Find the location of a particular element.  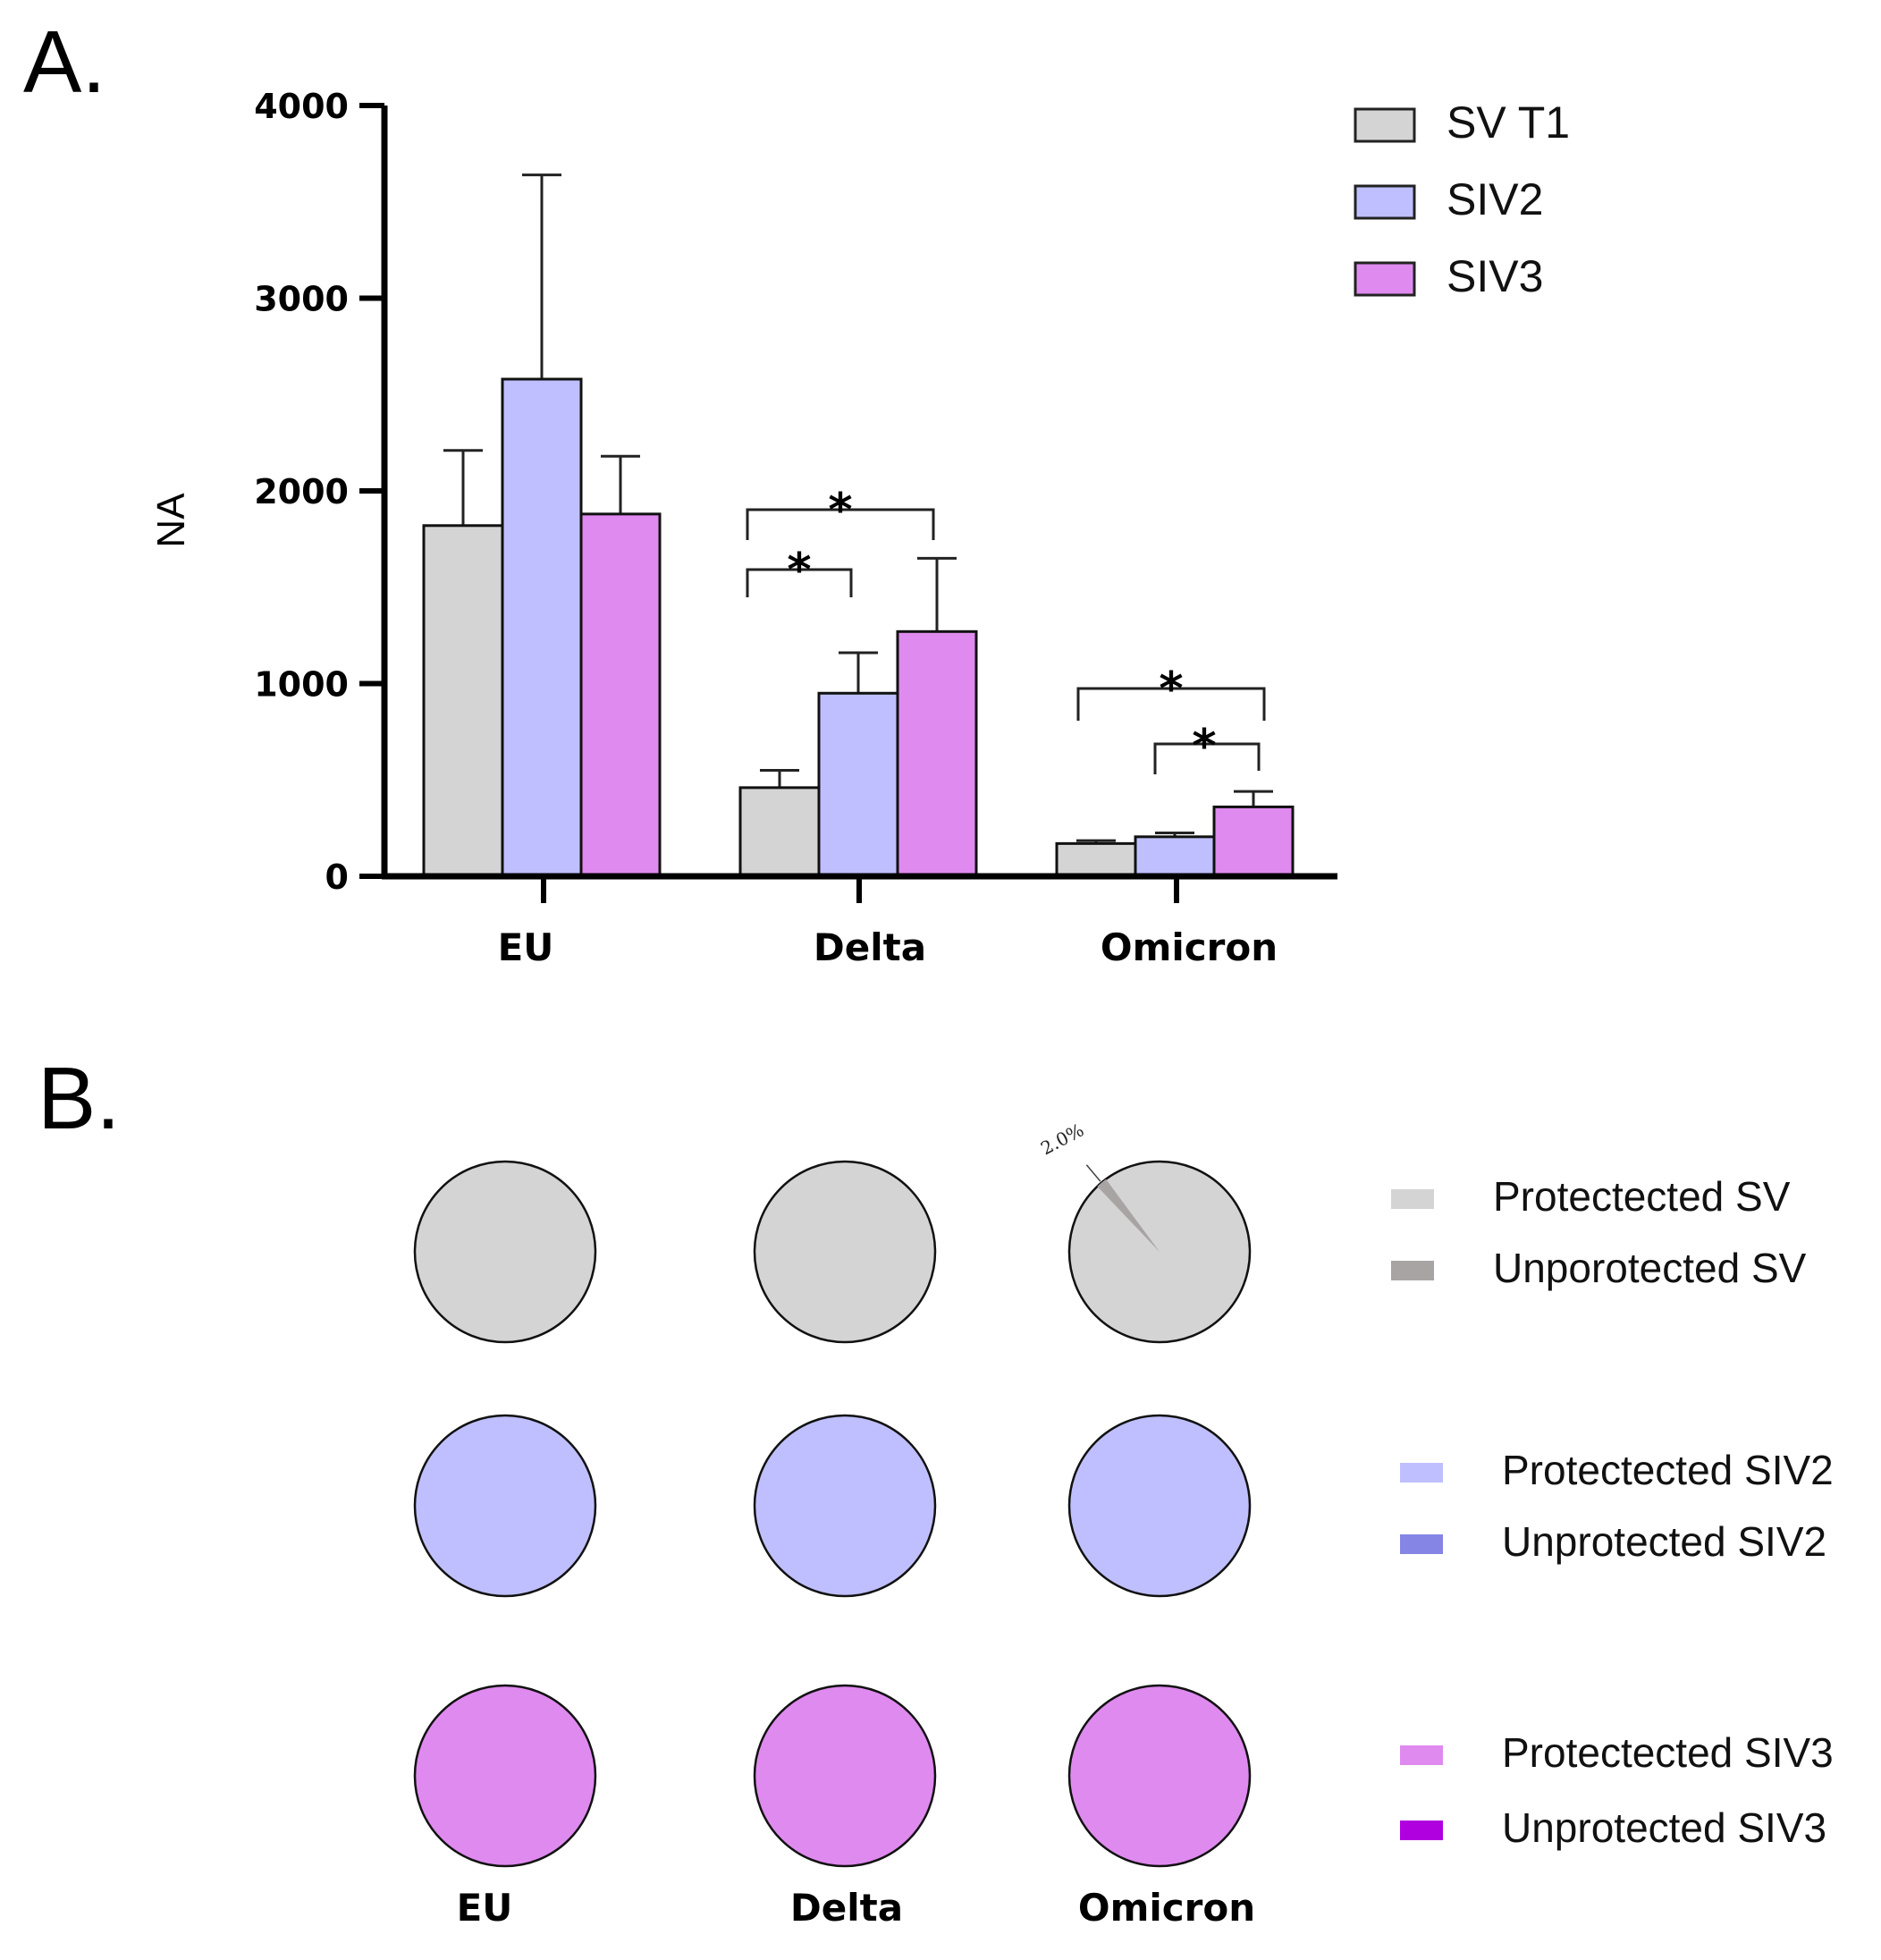

x-tick-label-eu: EU is located at coordinates (526, 947).